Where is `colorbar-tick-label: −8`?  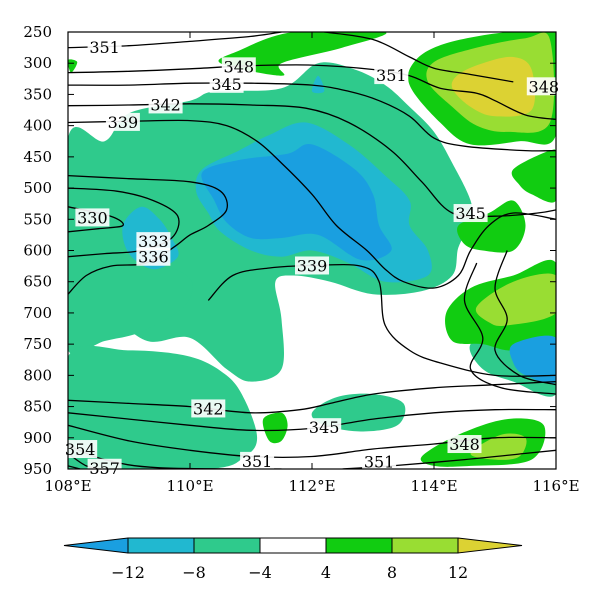 colorbar-tick-label: −8 is located at coordinates (194, 572).